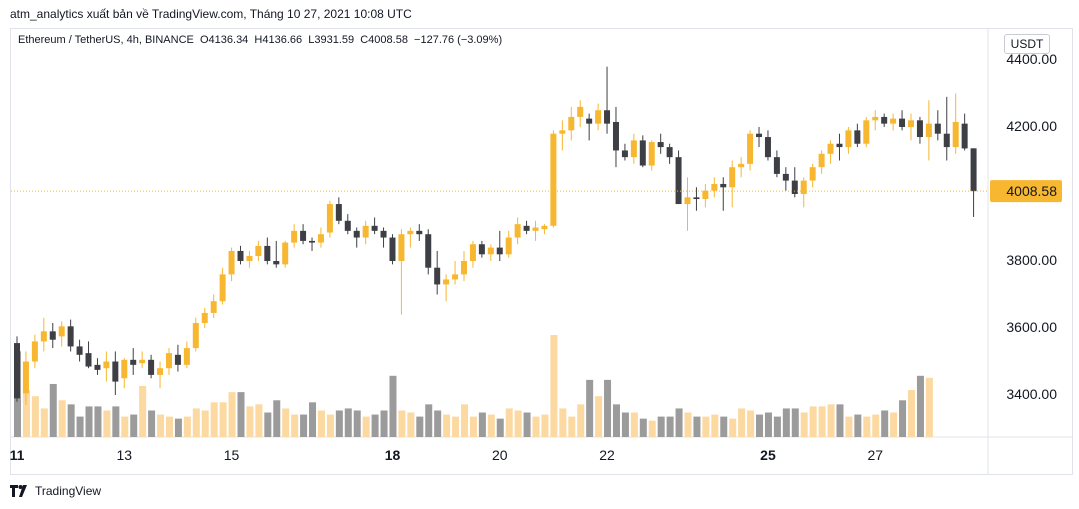  Describe the element at coordinates (1031, 394) in the screenshot. I see `price-tick-label: 3400.00` at that location.